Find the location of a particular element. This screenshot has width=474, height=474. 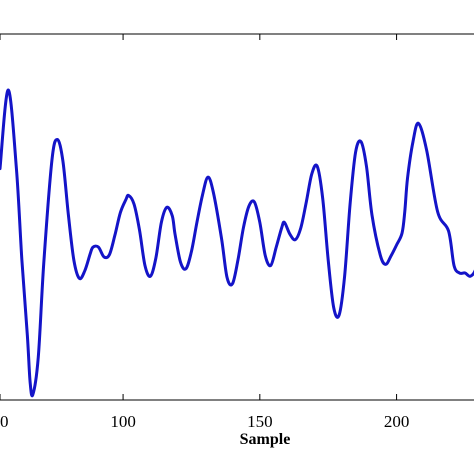

x-tick-label: 150 is located at coordinates (260, 421).